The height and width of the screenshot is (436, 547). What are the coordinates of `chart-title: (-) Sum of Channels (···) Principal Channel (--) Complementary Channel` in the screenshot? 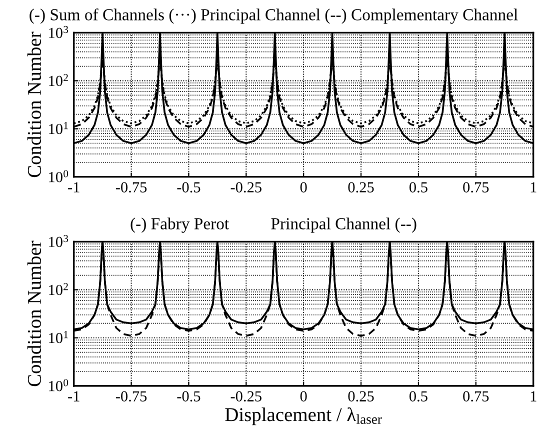 It's located at (274, 16).